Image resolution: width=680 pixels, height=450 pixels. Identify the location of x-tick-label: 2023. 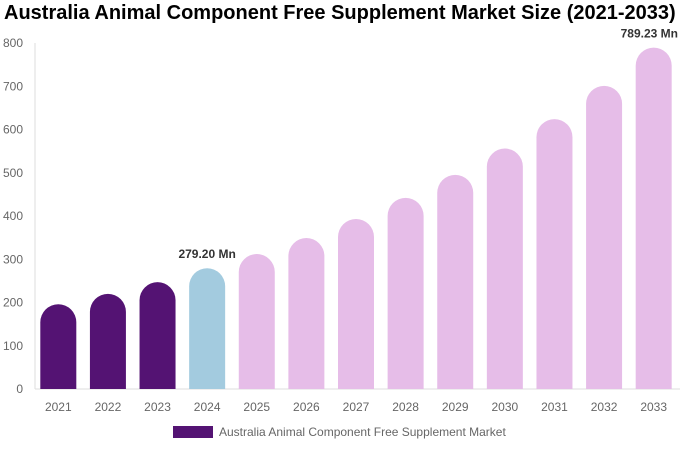
(157, 407).